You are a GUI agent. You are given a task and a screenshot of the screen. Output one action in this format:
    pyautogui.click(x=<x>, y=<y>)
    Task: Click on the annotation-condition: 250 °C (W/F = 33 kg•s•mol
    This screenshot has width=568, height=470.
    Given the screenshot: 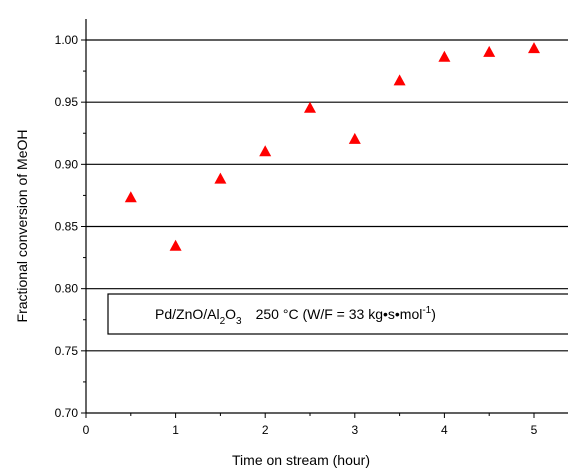 What is the action you would take?
    pyautogui.click(x=339, y=314)
    